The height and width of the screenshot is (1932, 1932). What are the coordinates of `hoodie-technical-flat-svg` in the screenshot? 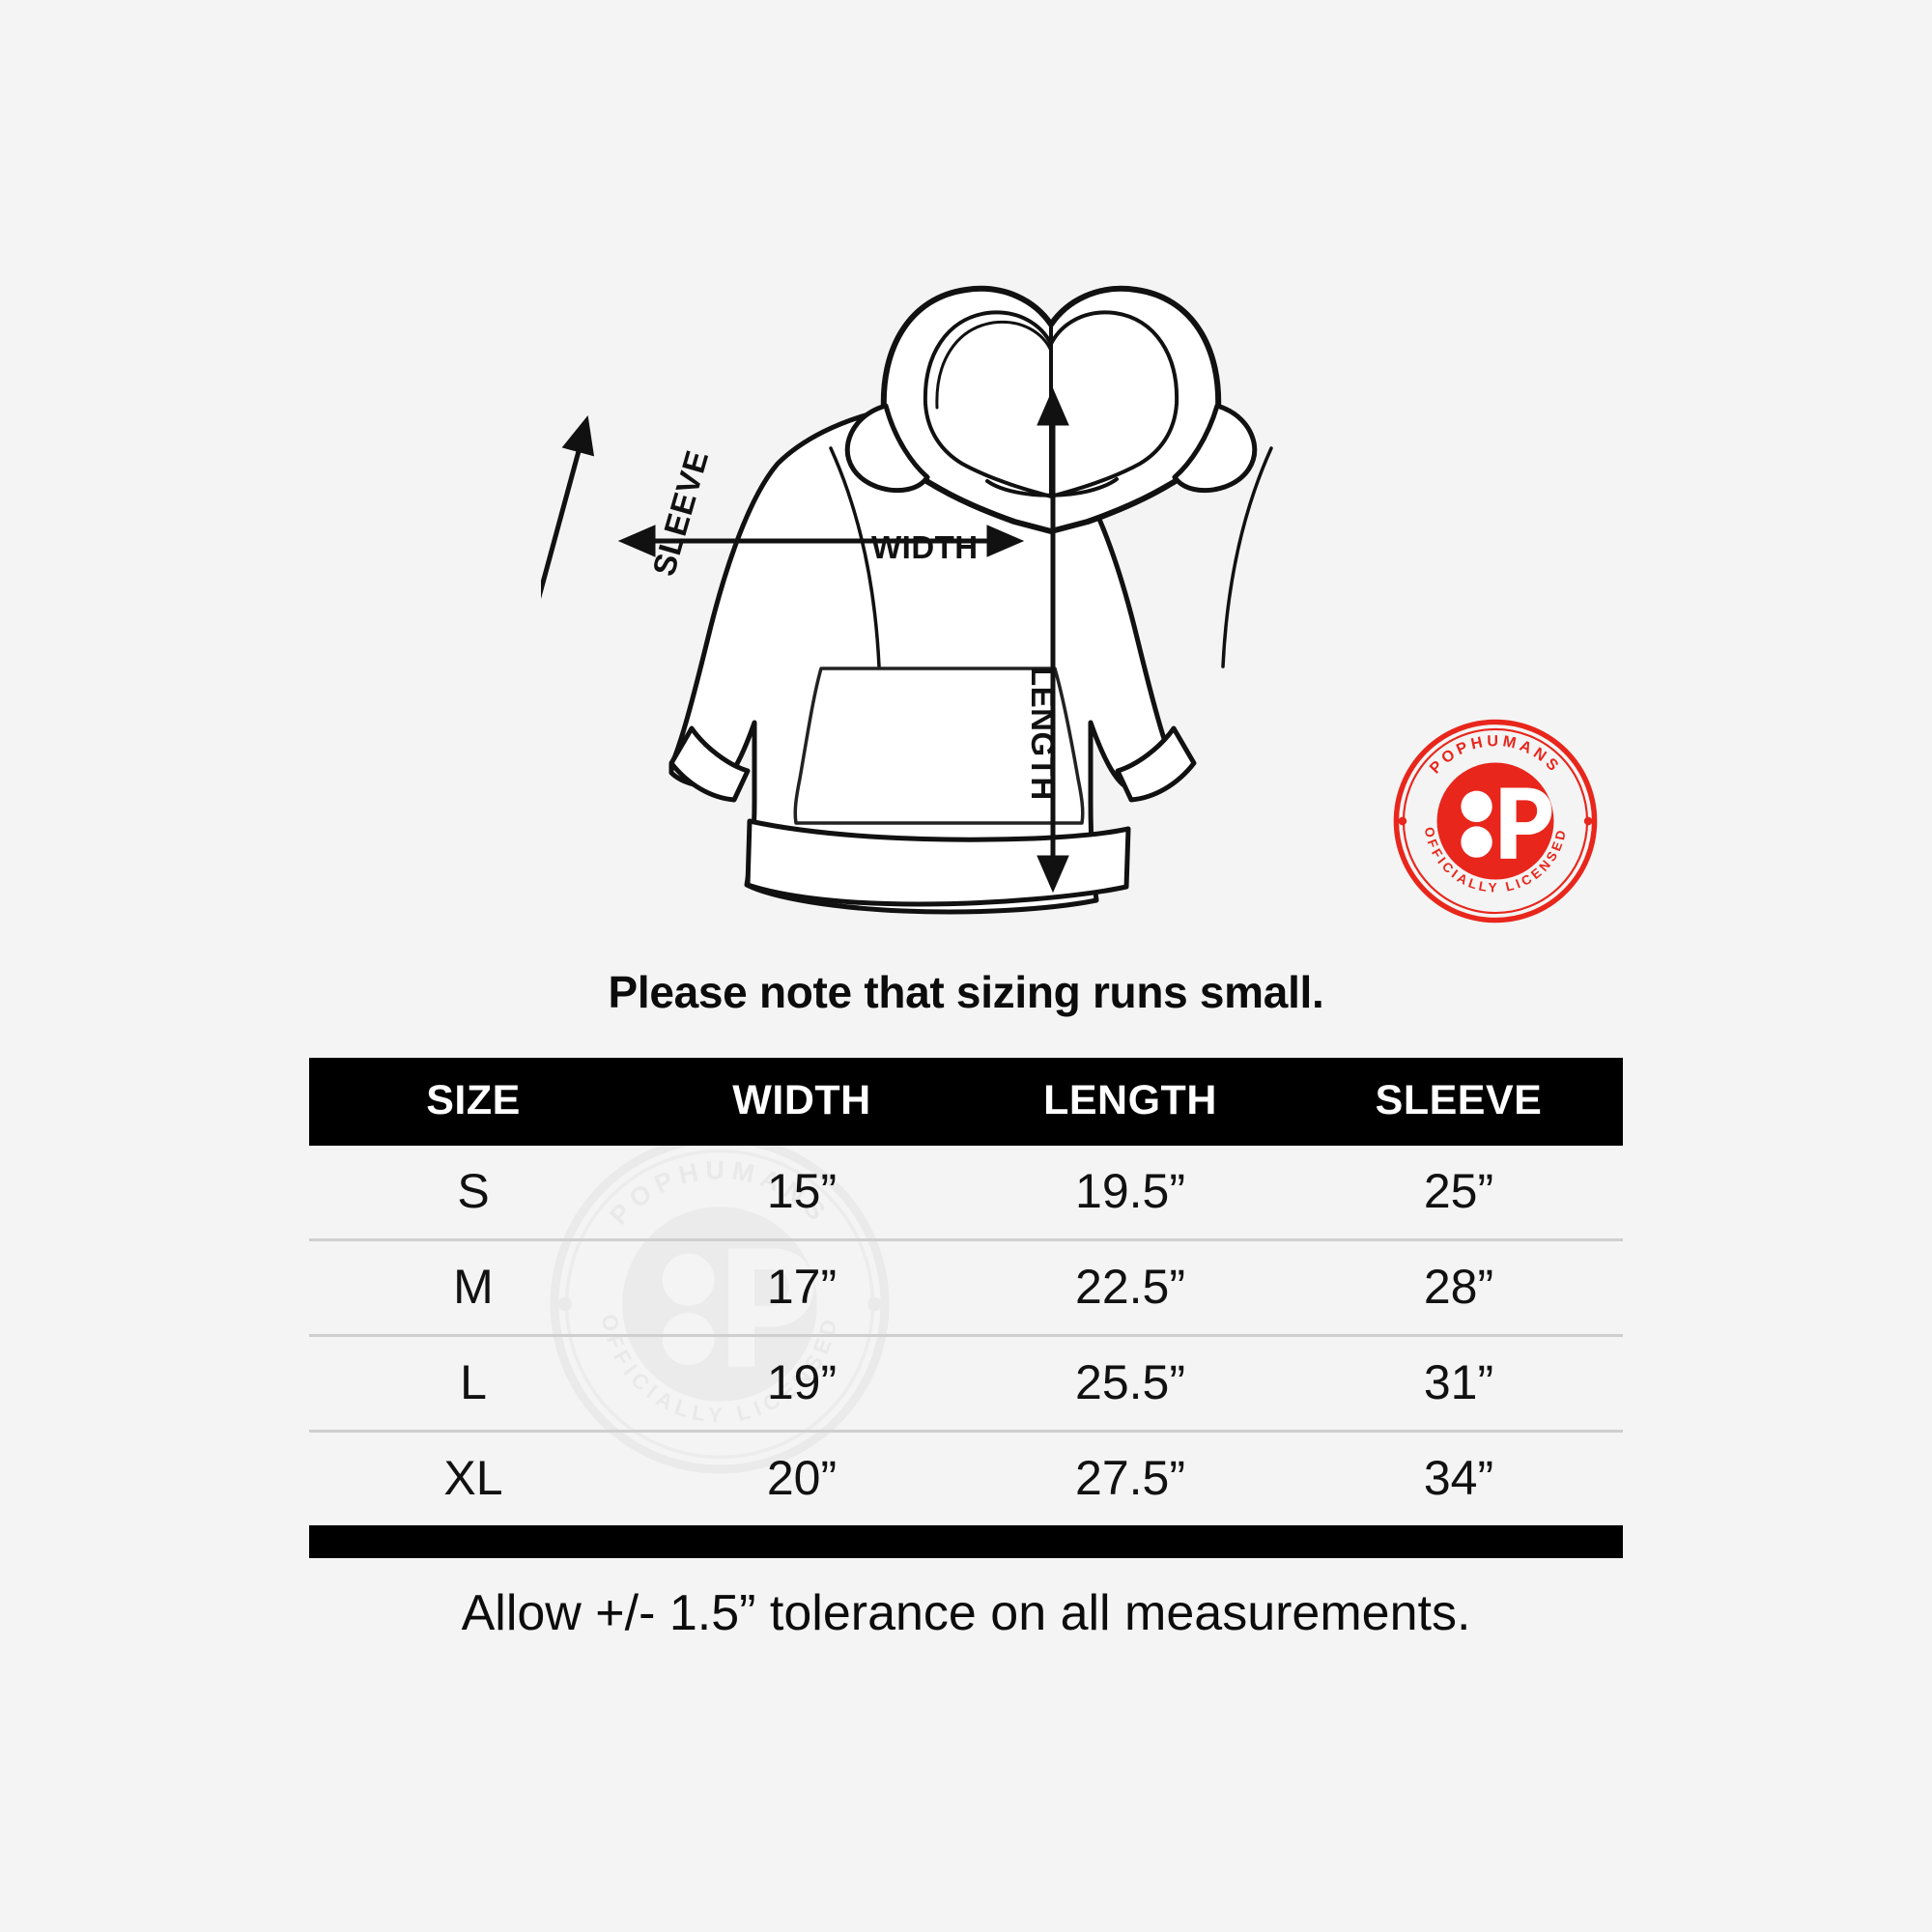 It's located at (907, 600).